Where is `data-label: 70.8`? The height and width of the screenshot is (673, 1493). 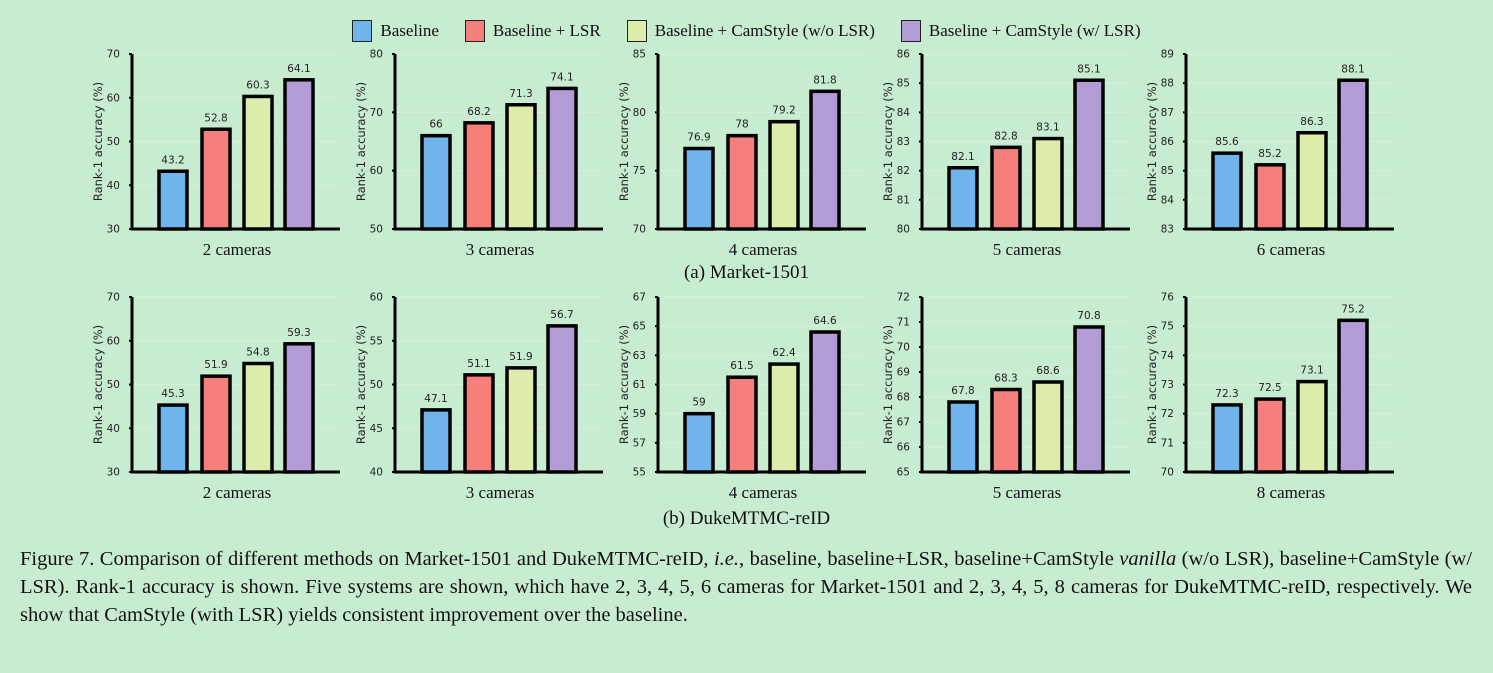
data-label: 70.8 is located at coordinates (1088, 316).